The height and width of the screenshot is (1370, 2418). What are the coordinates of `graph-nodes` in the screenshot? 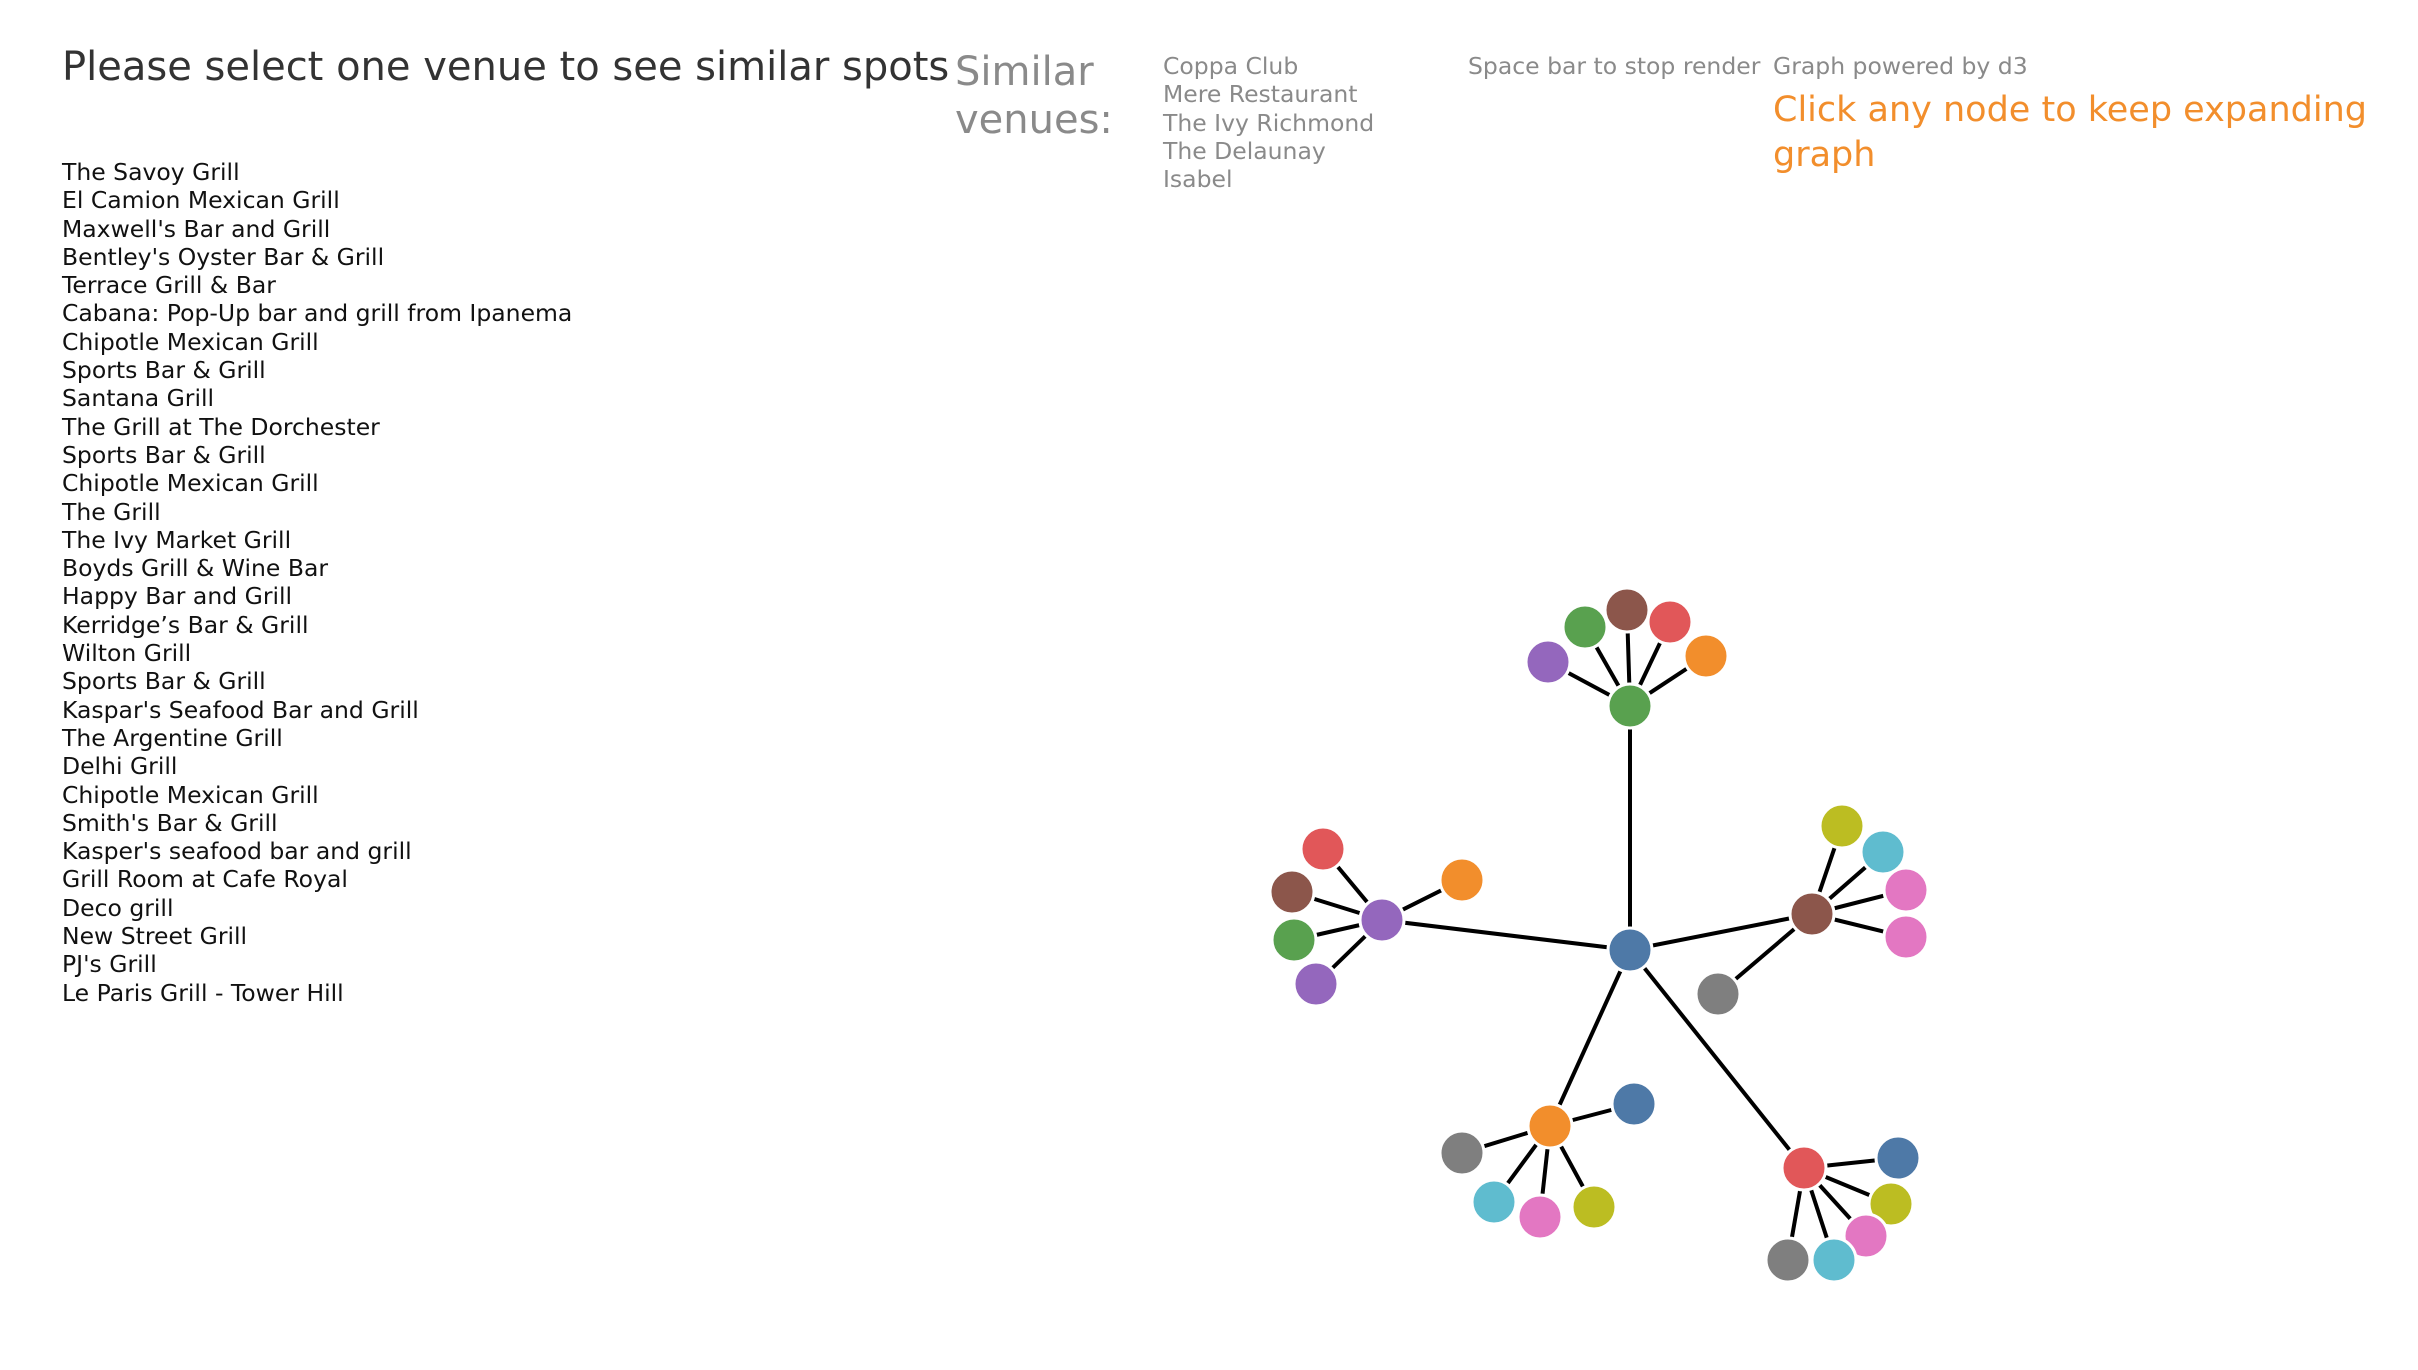 It's located at (1599, 935).